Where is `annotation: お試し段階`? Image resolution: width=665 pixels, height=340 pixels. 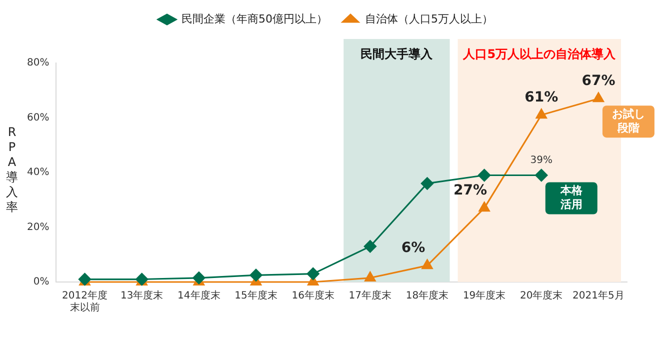 annotation: お試し段階 is located at coordinates (628, 120).